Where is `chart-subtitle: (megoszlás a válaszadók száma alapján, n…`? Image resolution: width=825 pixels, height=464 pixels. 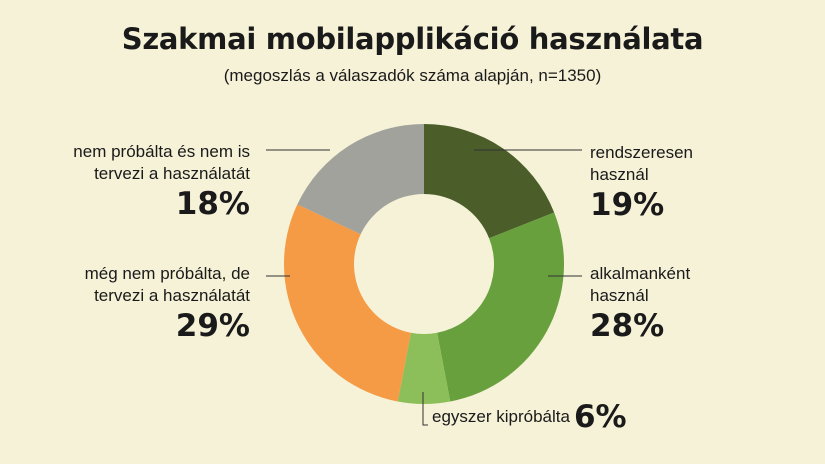 chart-subtitle: (megoszlás a válaszadók száma alapján, n… is located at coordinates (412, 75).